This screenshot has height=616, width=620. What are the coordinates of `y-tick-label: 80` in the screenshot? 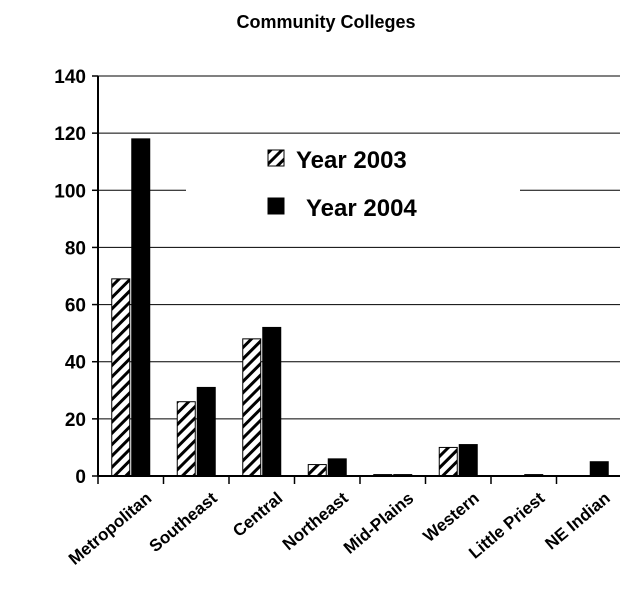 It's located at (75, 248).